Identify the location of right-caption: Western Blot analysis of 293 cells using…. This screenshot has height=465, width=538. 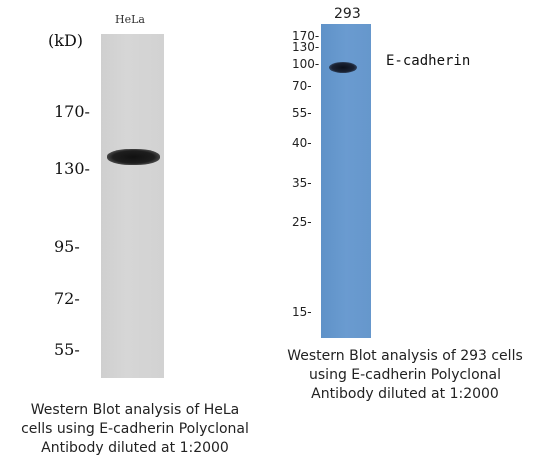
(405, 375).